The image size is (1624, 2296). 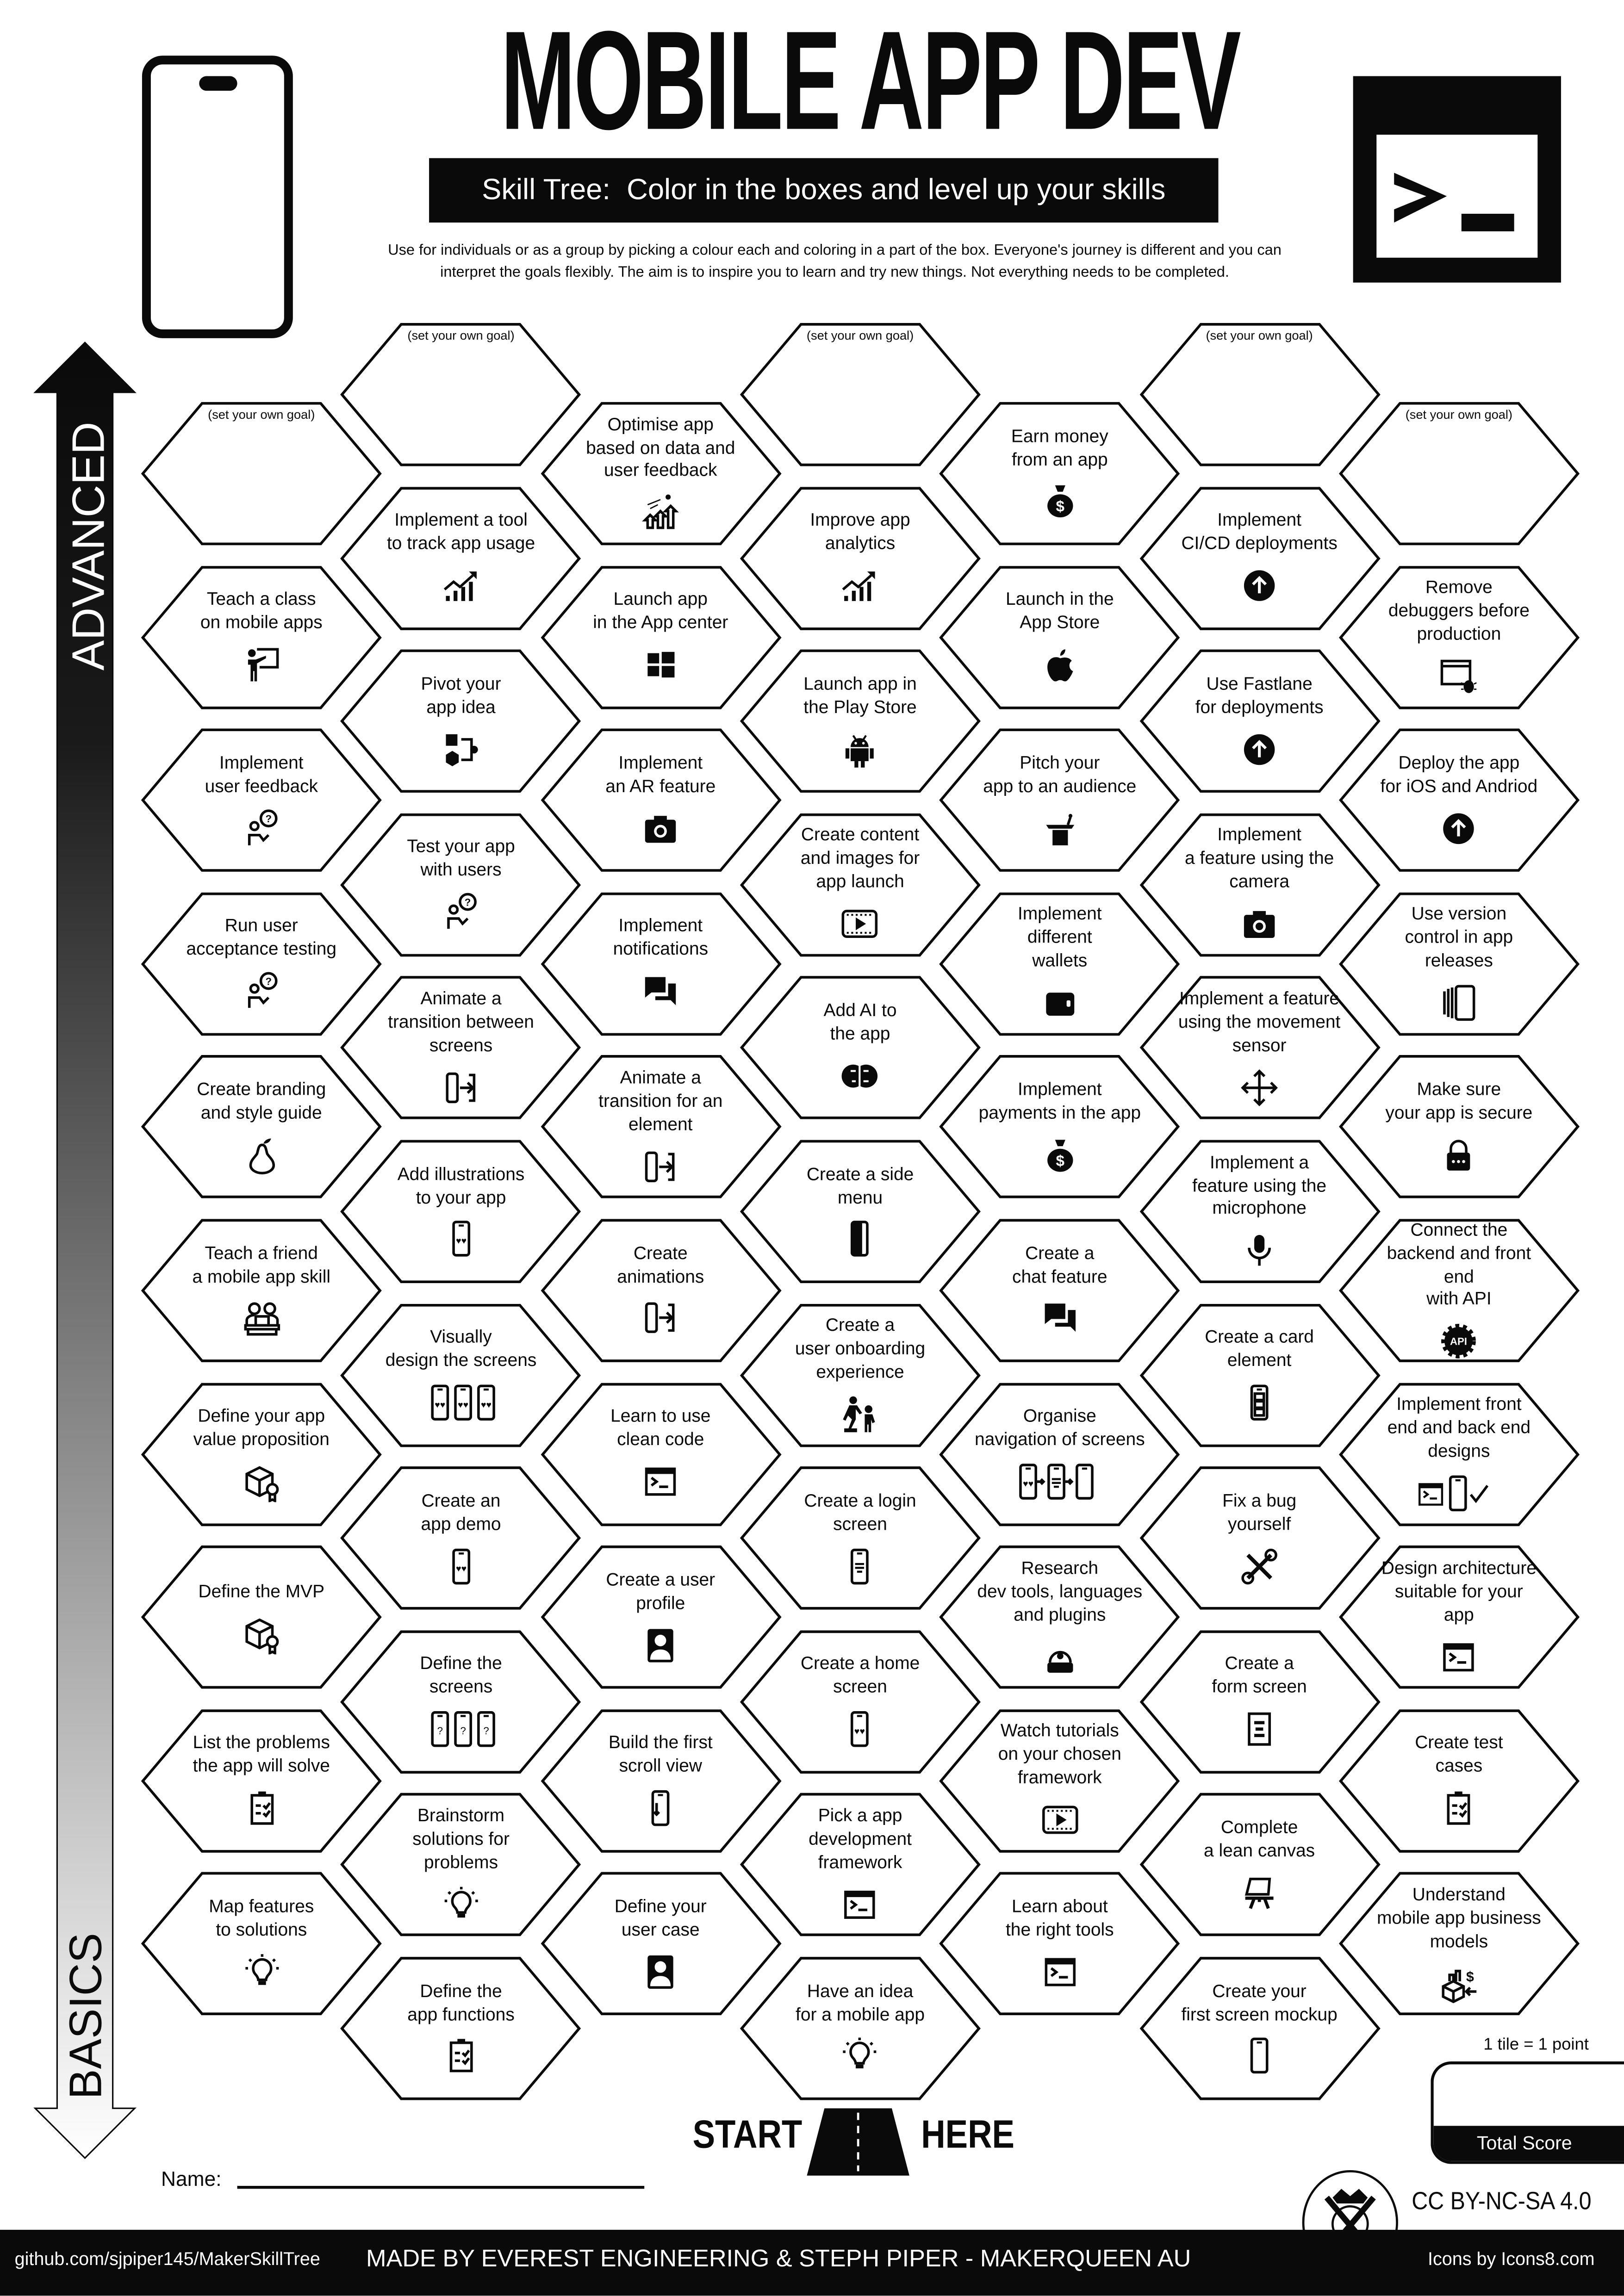 I want to click on skill-tile: Implement different wallets, so click(x=1060, y=964).